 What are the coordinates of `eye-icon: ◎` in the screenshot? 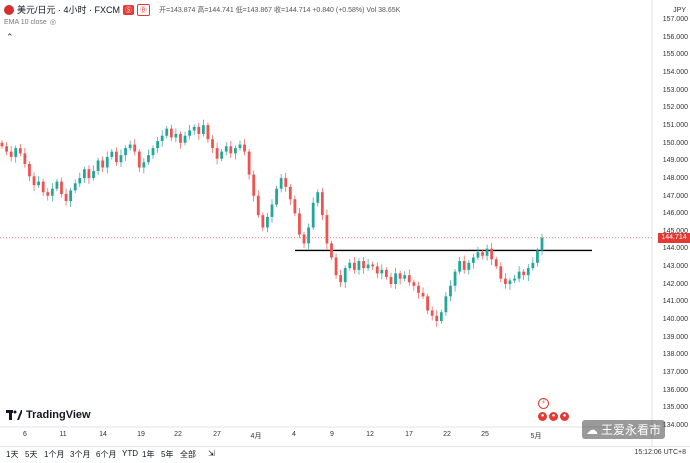 It's located at (52, 22).